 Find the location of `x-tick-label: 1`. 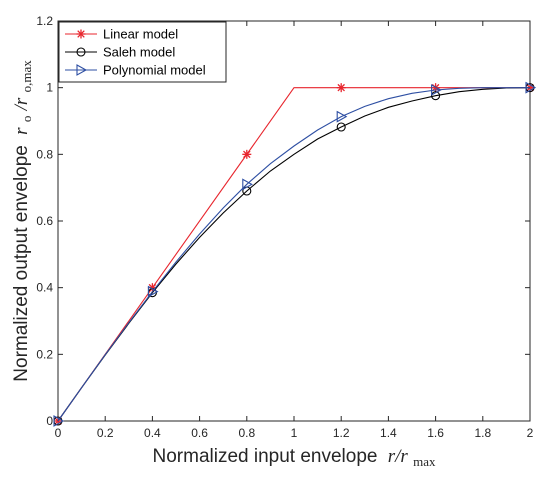

x-tick-label: 1 is located at coordinates (294, 433).